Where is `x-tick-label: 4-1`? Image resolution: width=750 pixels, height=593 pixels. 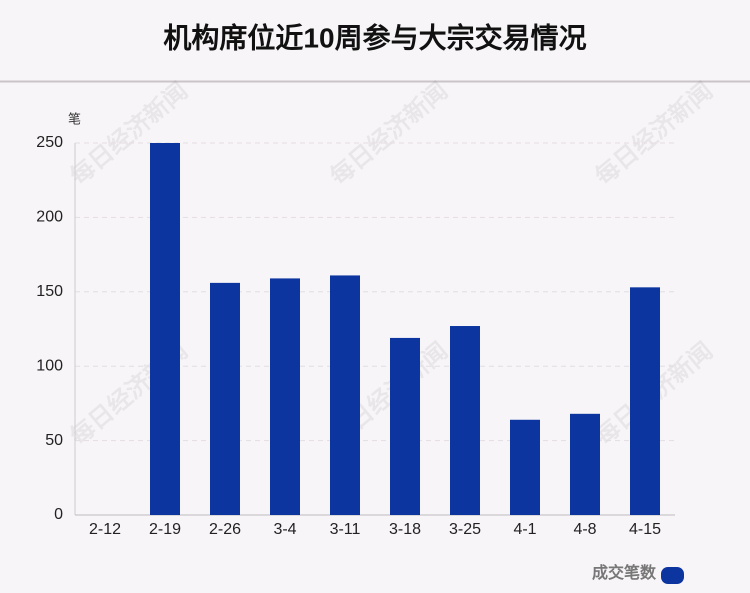
x-tick-label: 4-1 is located at coordinates (524, 529).